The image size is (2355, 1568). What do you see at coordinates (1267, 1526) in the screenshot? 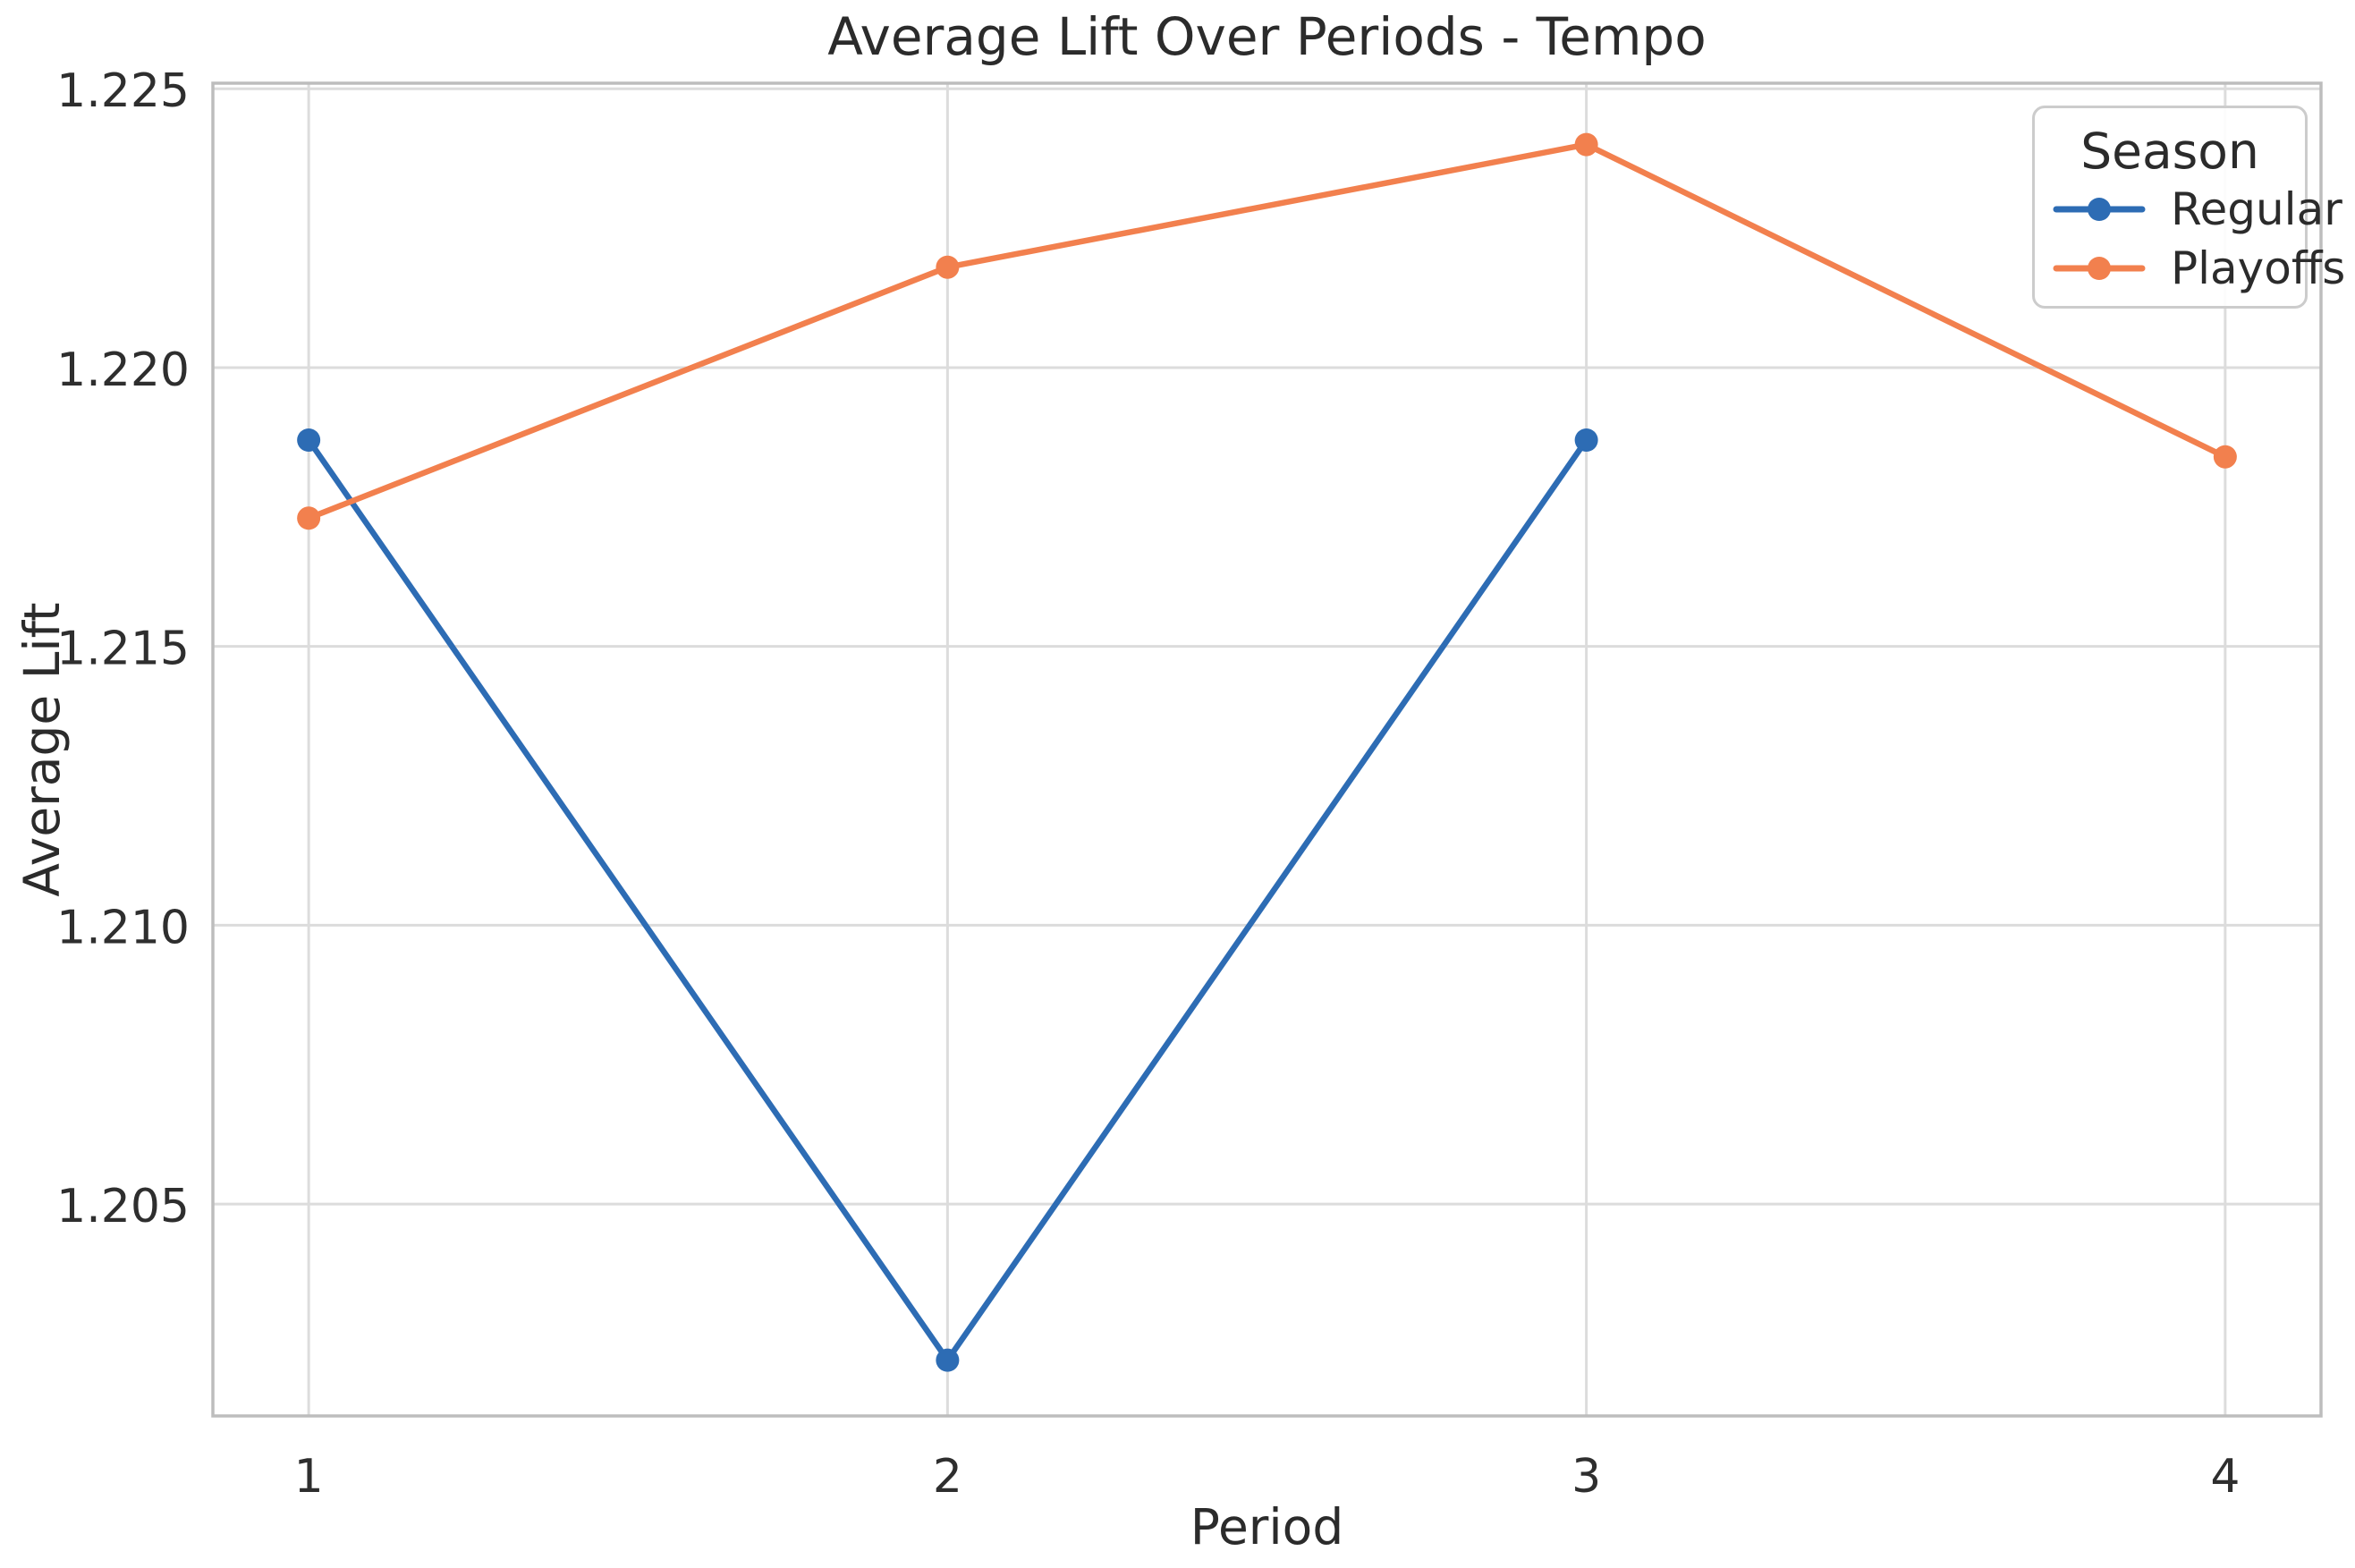
I see `x-axis-label: Period` at bounding box center [1267, 1526].